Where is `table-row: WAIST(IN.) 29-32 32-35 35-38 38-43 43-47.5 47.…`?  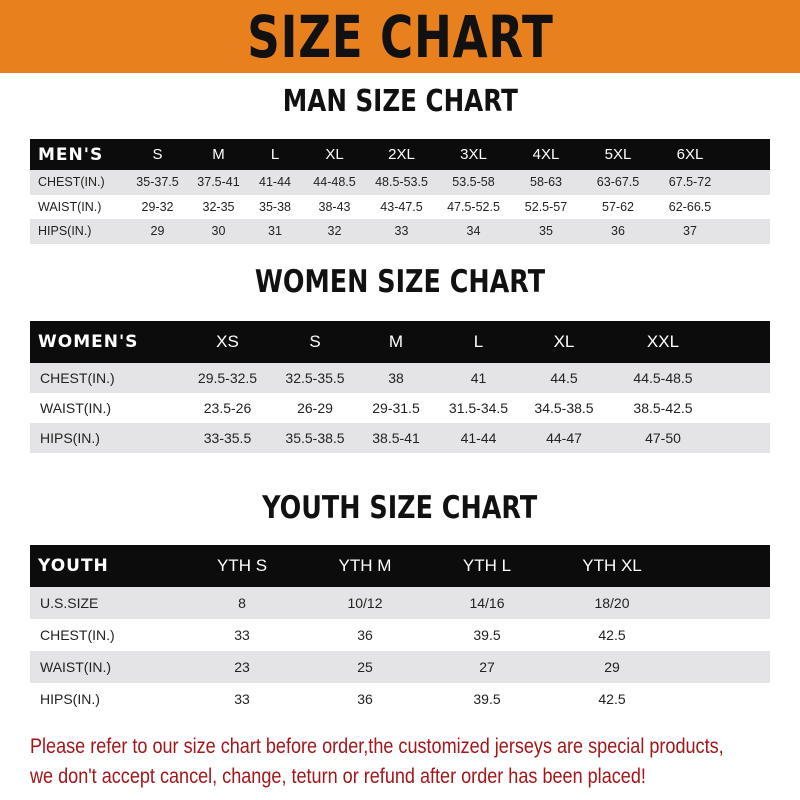 table-row: WAIST(IN.) 29-32 32-35 35-38 38-43 43-47.5 47.… is located at coordinates (400, 206).